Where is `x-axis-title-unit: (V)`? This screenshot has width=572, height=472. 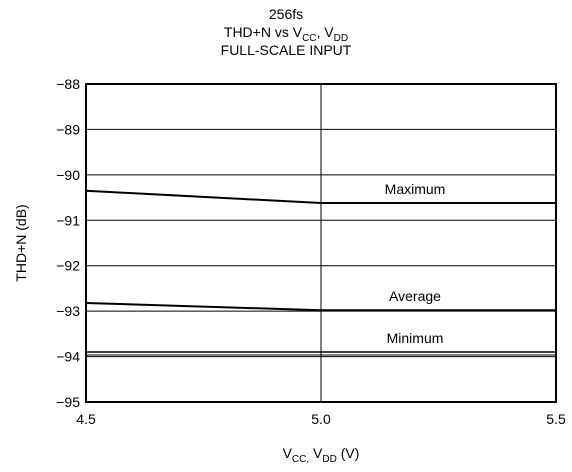
x-axis-title-unit: (V) is located at coordinates (348, 453).